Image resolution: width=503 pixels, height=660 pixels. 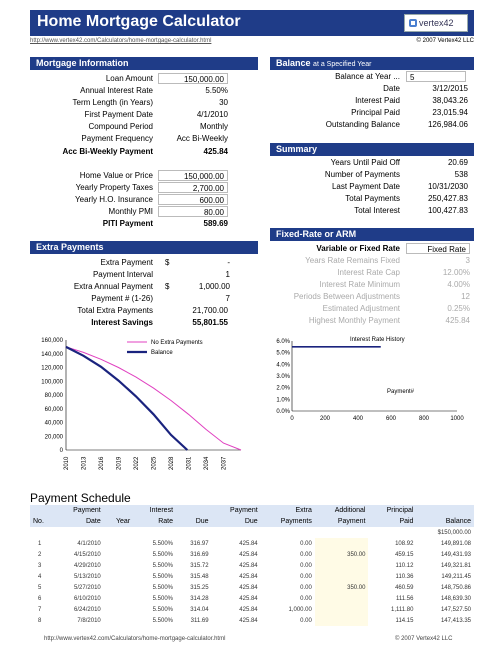 What do you see at coordinates (457, 162) in the screenshot?
I see `summary-0-value: 20.69` at bounding box center [457, 162].